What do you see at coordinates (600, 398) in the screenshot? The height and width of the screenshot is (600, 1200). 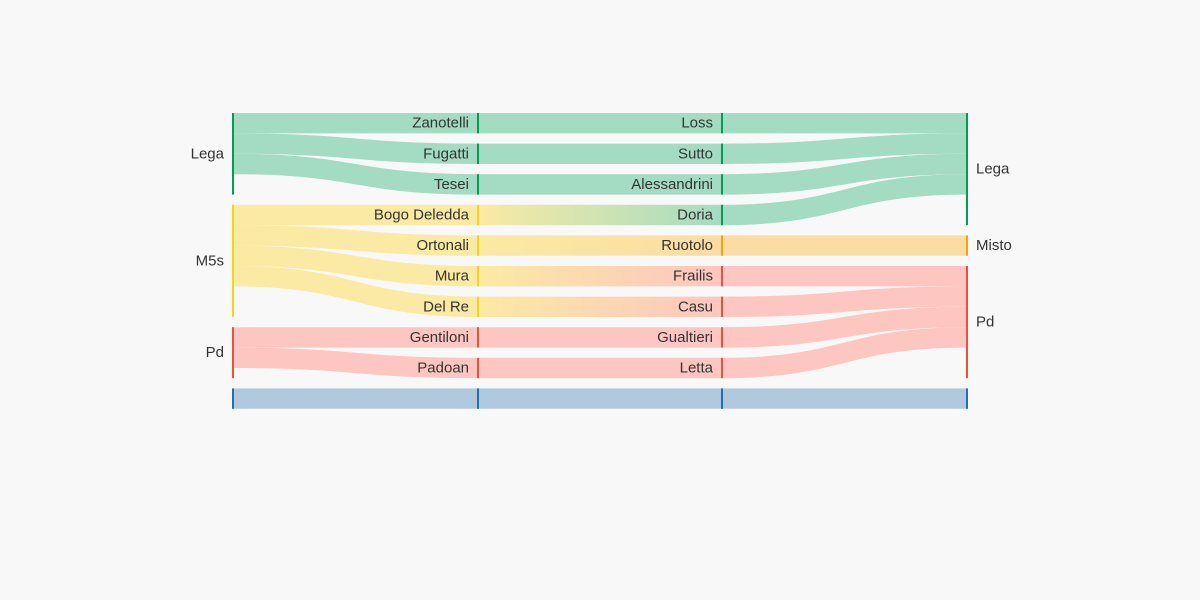 I see `link-c1-other-to-c2-other` at bounding box center [600, 398].